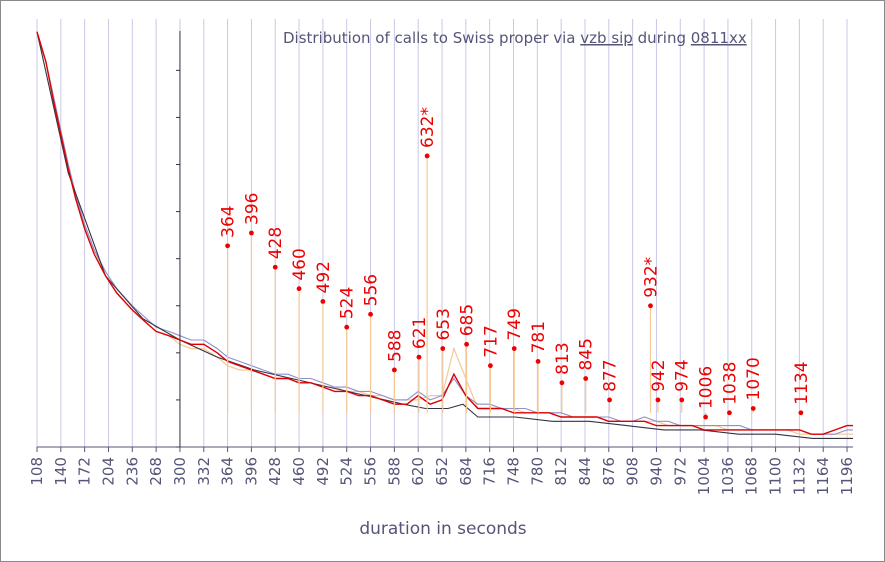 This screenshot has height=562, width=885. I want to click on x-tick-label-524: 524, so click(347, 471).